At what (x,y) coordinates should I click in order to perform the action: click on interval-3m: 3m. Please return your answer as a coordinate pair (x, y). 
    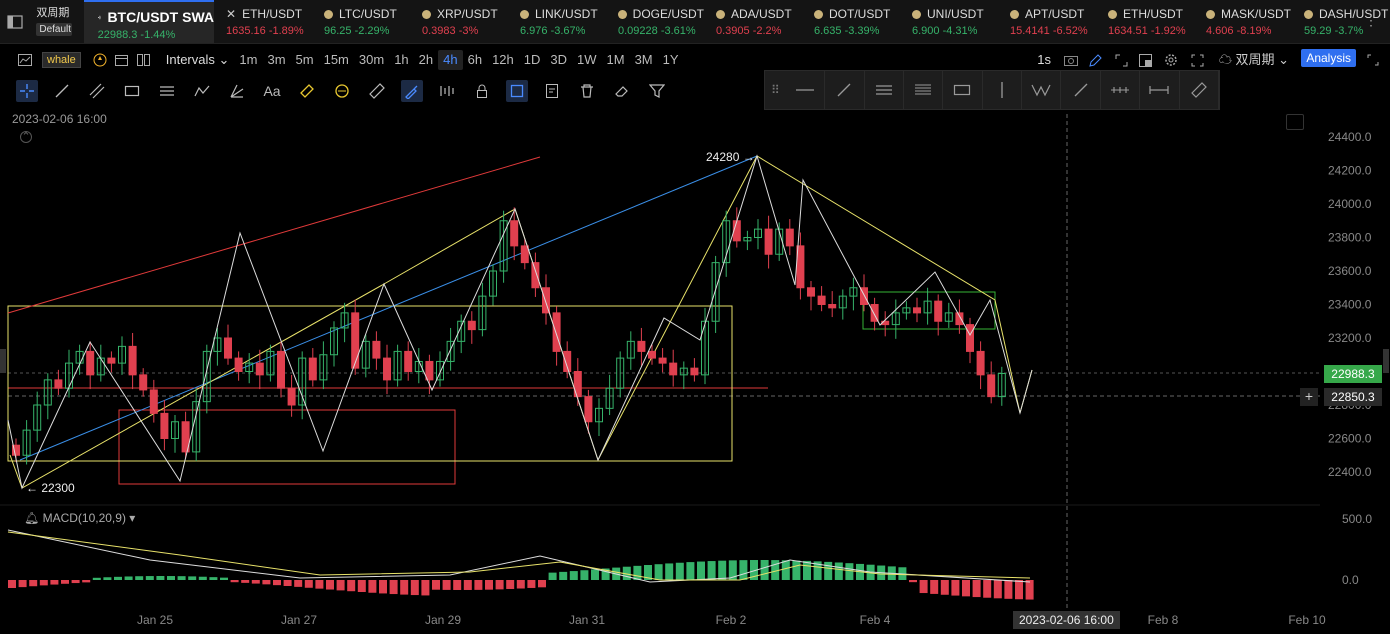
    Looking at the image, I should click on (276, 59).